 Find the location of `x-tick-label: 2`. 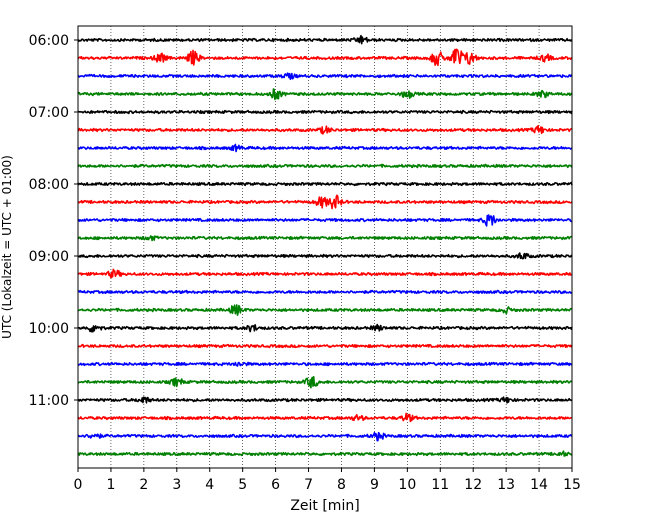

x-tick-label: 2 is located at coordinates (143, 485).